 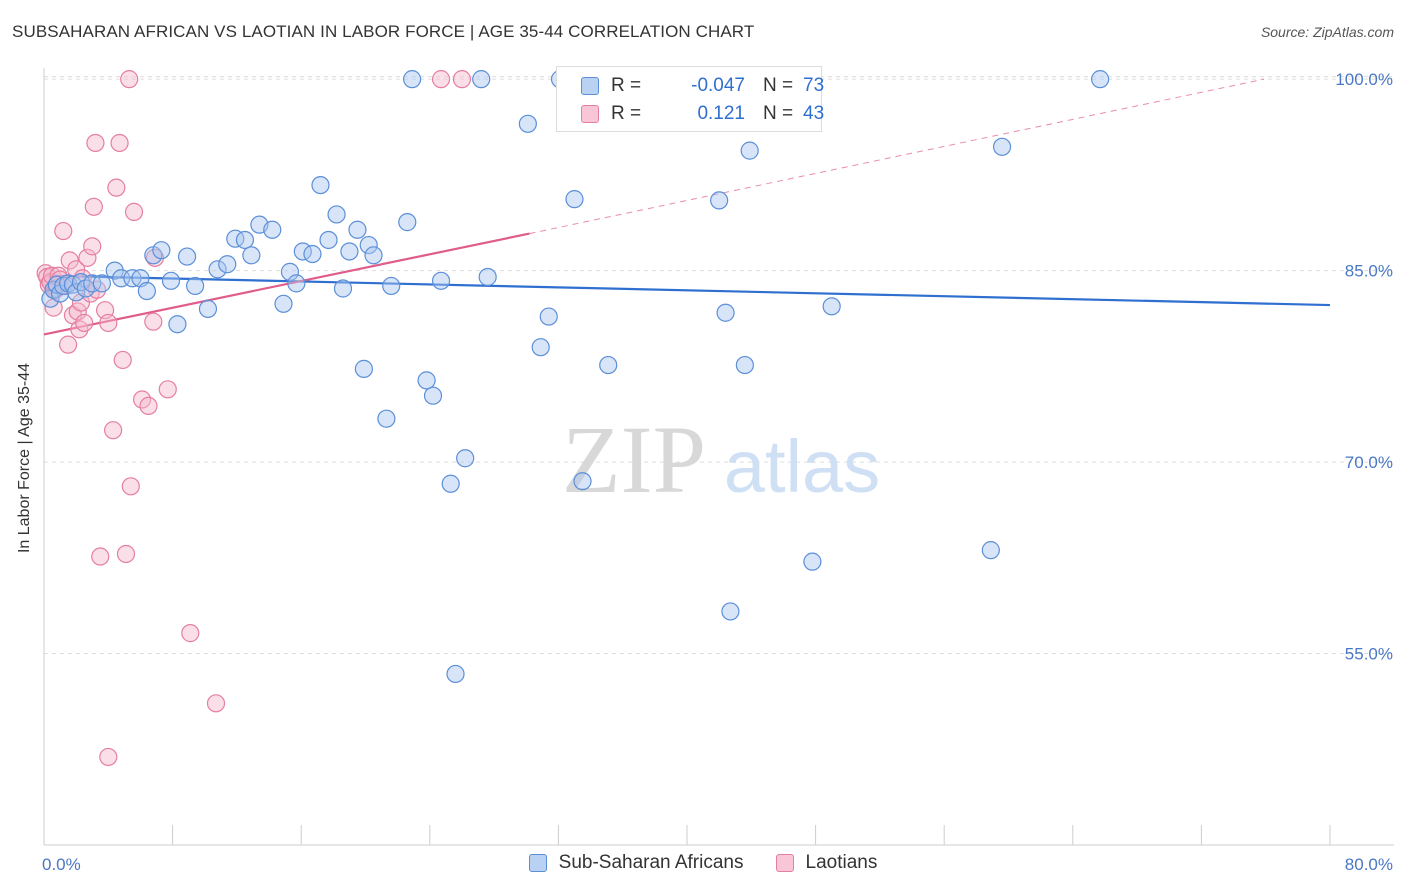 What do you see at coordinates (814, 85) in the screenshot?
I see `legend-n-value: 73` at bounding box center [814, 85].